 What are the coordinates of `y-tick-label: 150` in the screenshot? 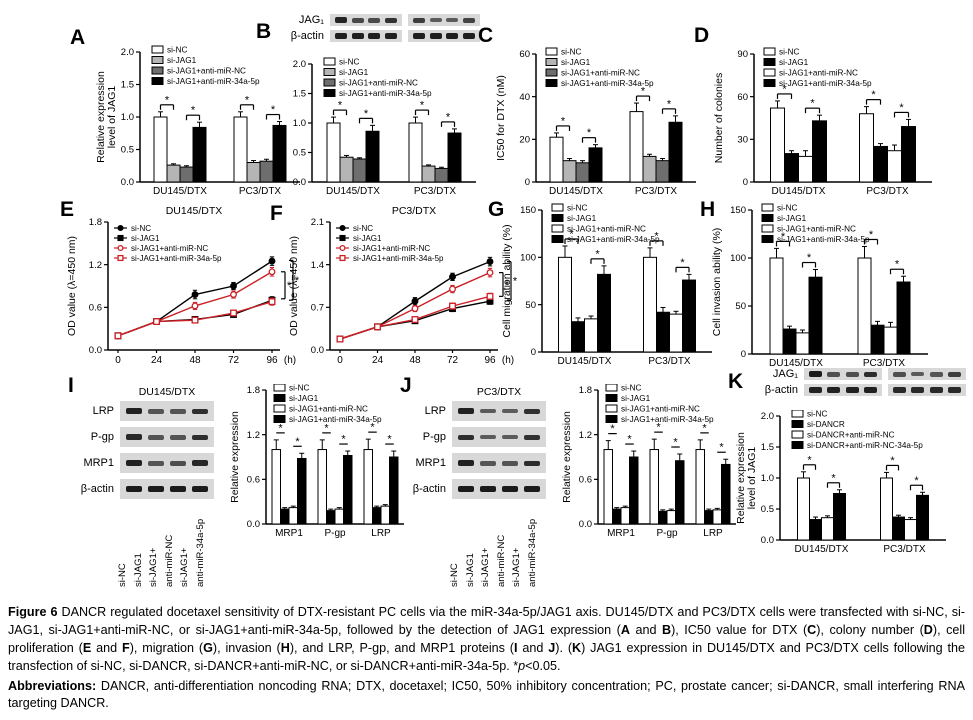 It's located at (738, 210).